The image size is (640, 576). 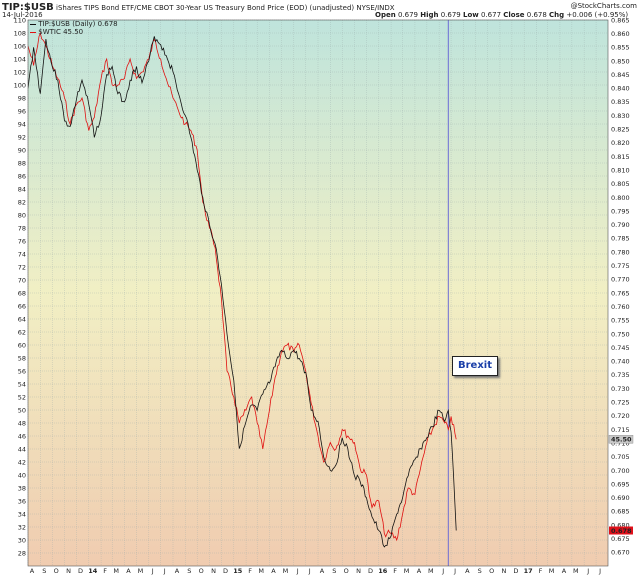 What do you see at coordinates (22, 215) in the screenshot?
I see `left-tick-label: 80` at bounding box center [22, 215].